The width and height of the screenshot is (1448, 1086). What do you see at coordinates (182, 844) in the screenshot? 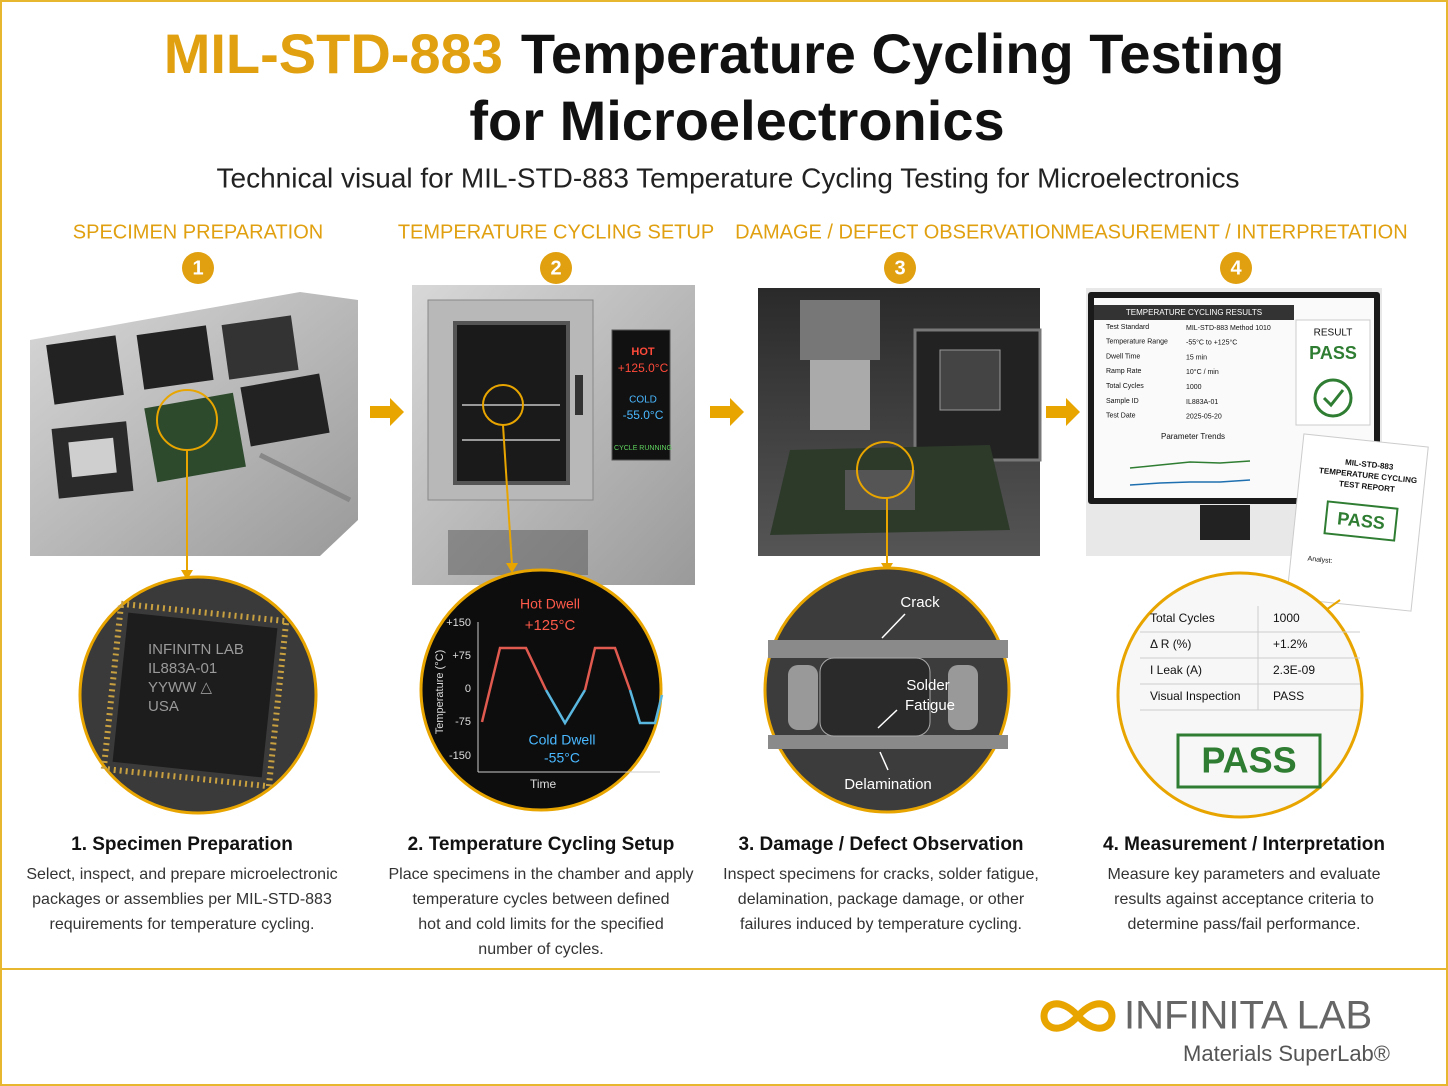
I see `caption-title: 1. Specimen Preparation` at bounding box center [182, 844].